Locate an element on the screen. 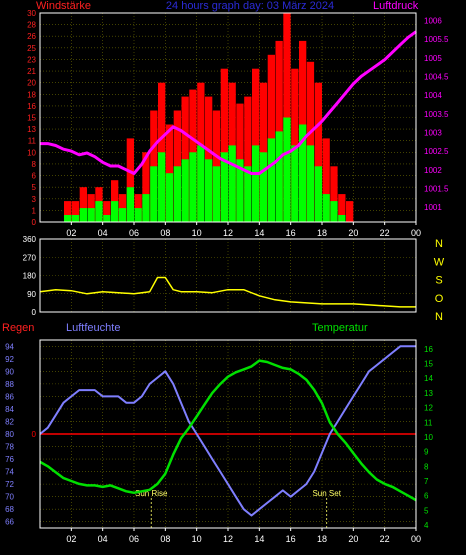 Image resolution: width=466 pixels, height=555 pixels. temperature-y-tick-label: 14 is located at coordinates (428, 378).